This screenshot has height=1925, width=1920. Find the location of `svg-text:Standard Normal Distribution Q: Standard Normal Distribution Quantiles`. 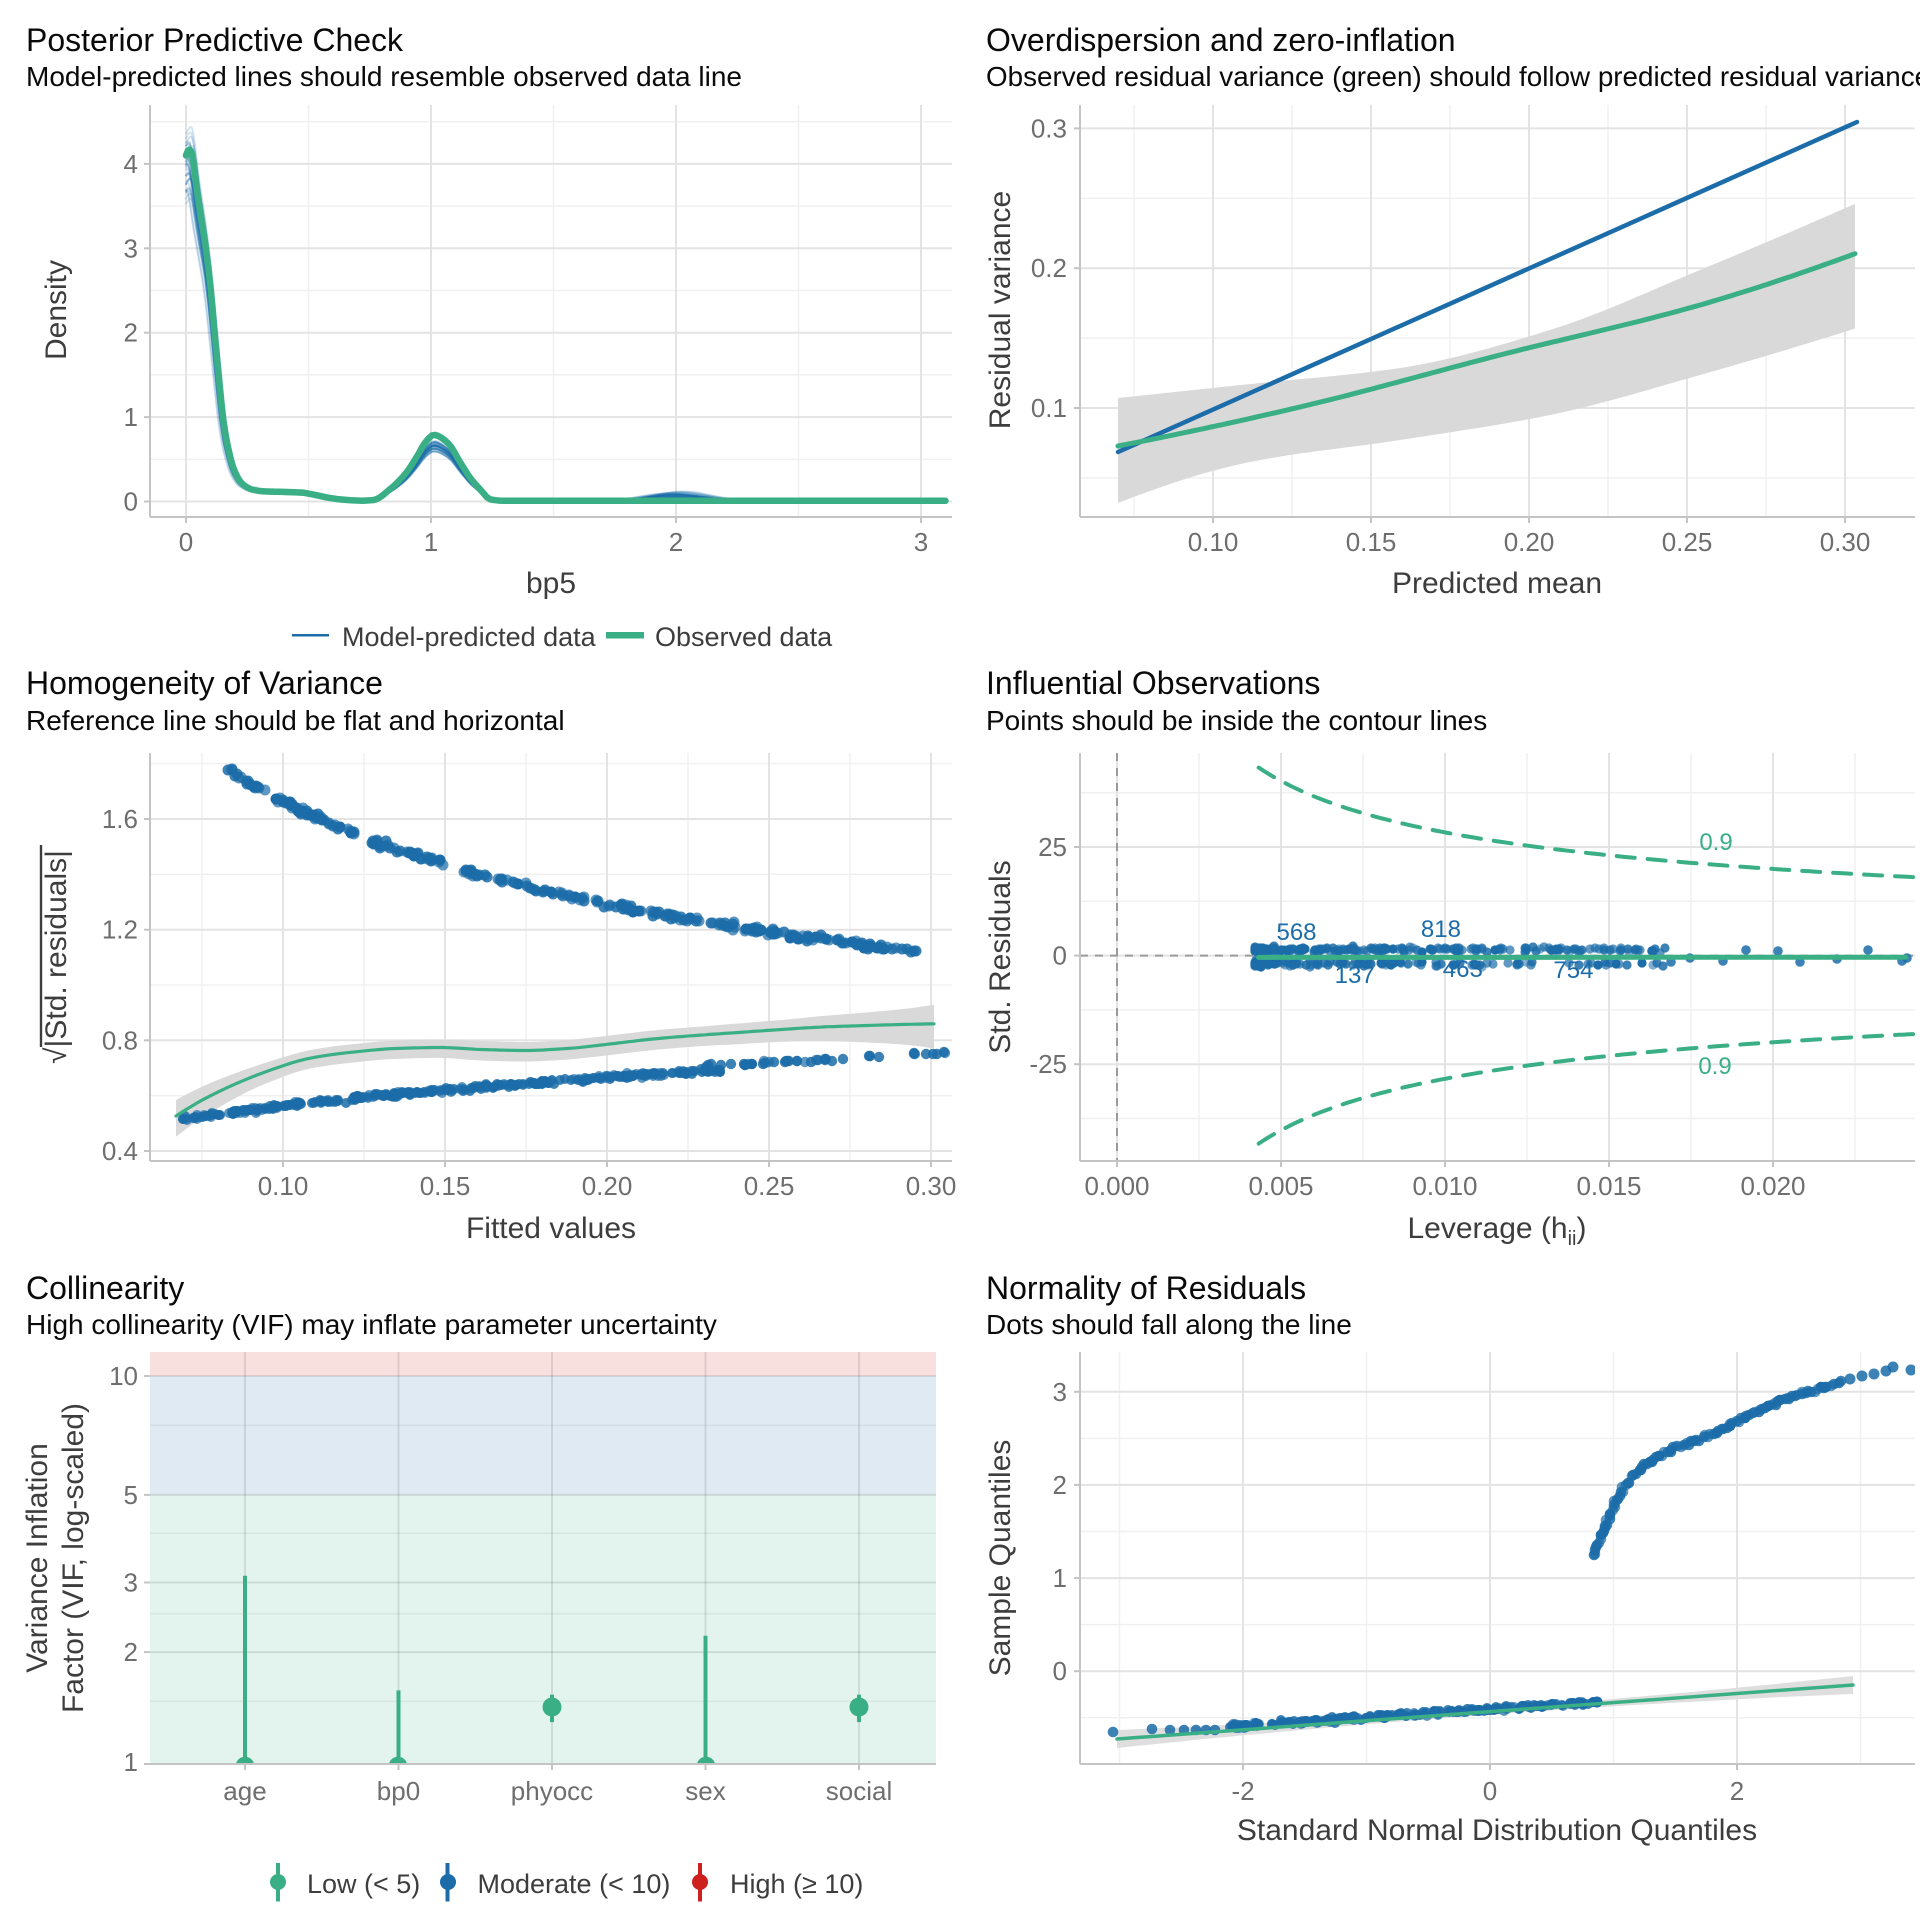

svg-text:Standard Normal Distribution Q: Standard Normal Distribution Quantiles is located at coordinates (1497, 1830).